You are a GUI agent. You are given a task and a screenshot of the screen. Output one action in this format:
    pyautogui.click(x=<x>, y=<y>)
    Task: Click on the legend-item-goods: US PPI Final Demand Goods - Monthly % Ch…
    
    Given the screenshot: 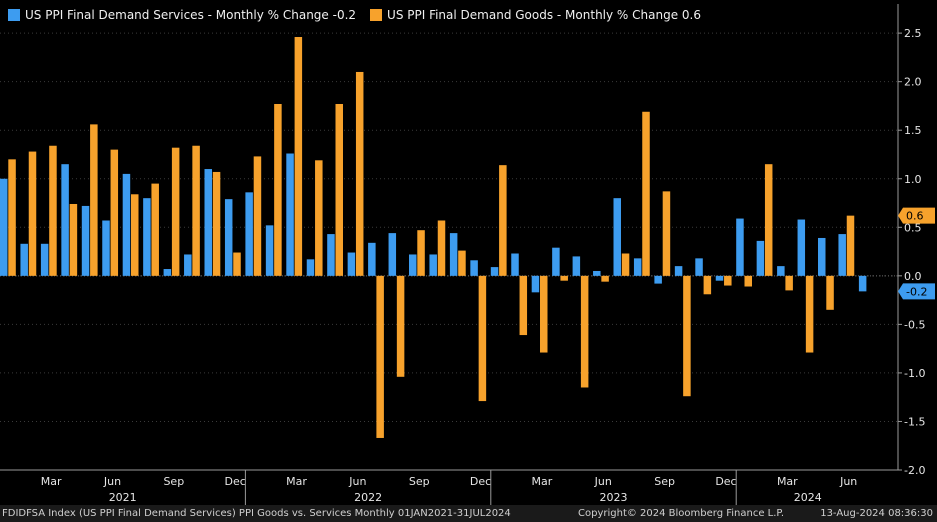 What is the action you would take?
    pyautogui.click(x=535, y=15)
    